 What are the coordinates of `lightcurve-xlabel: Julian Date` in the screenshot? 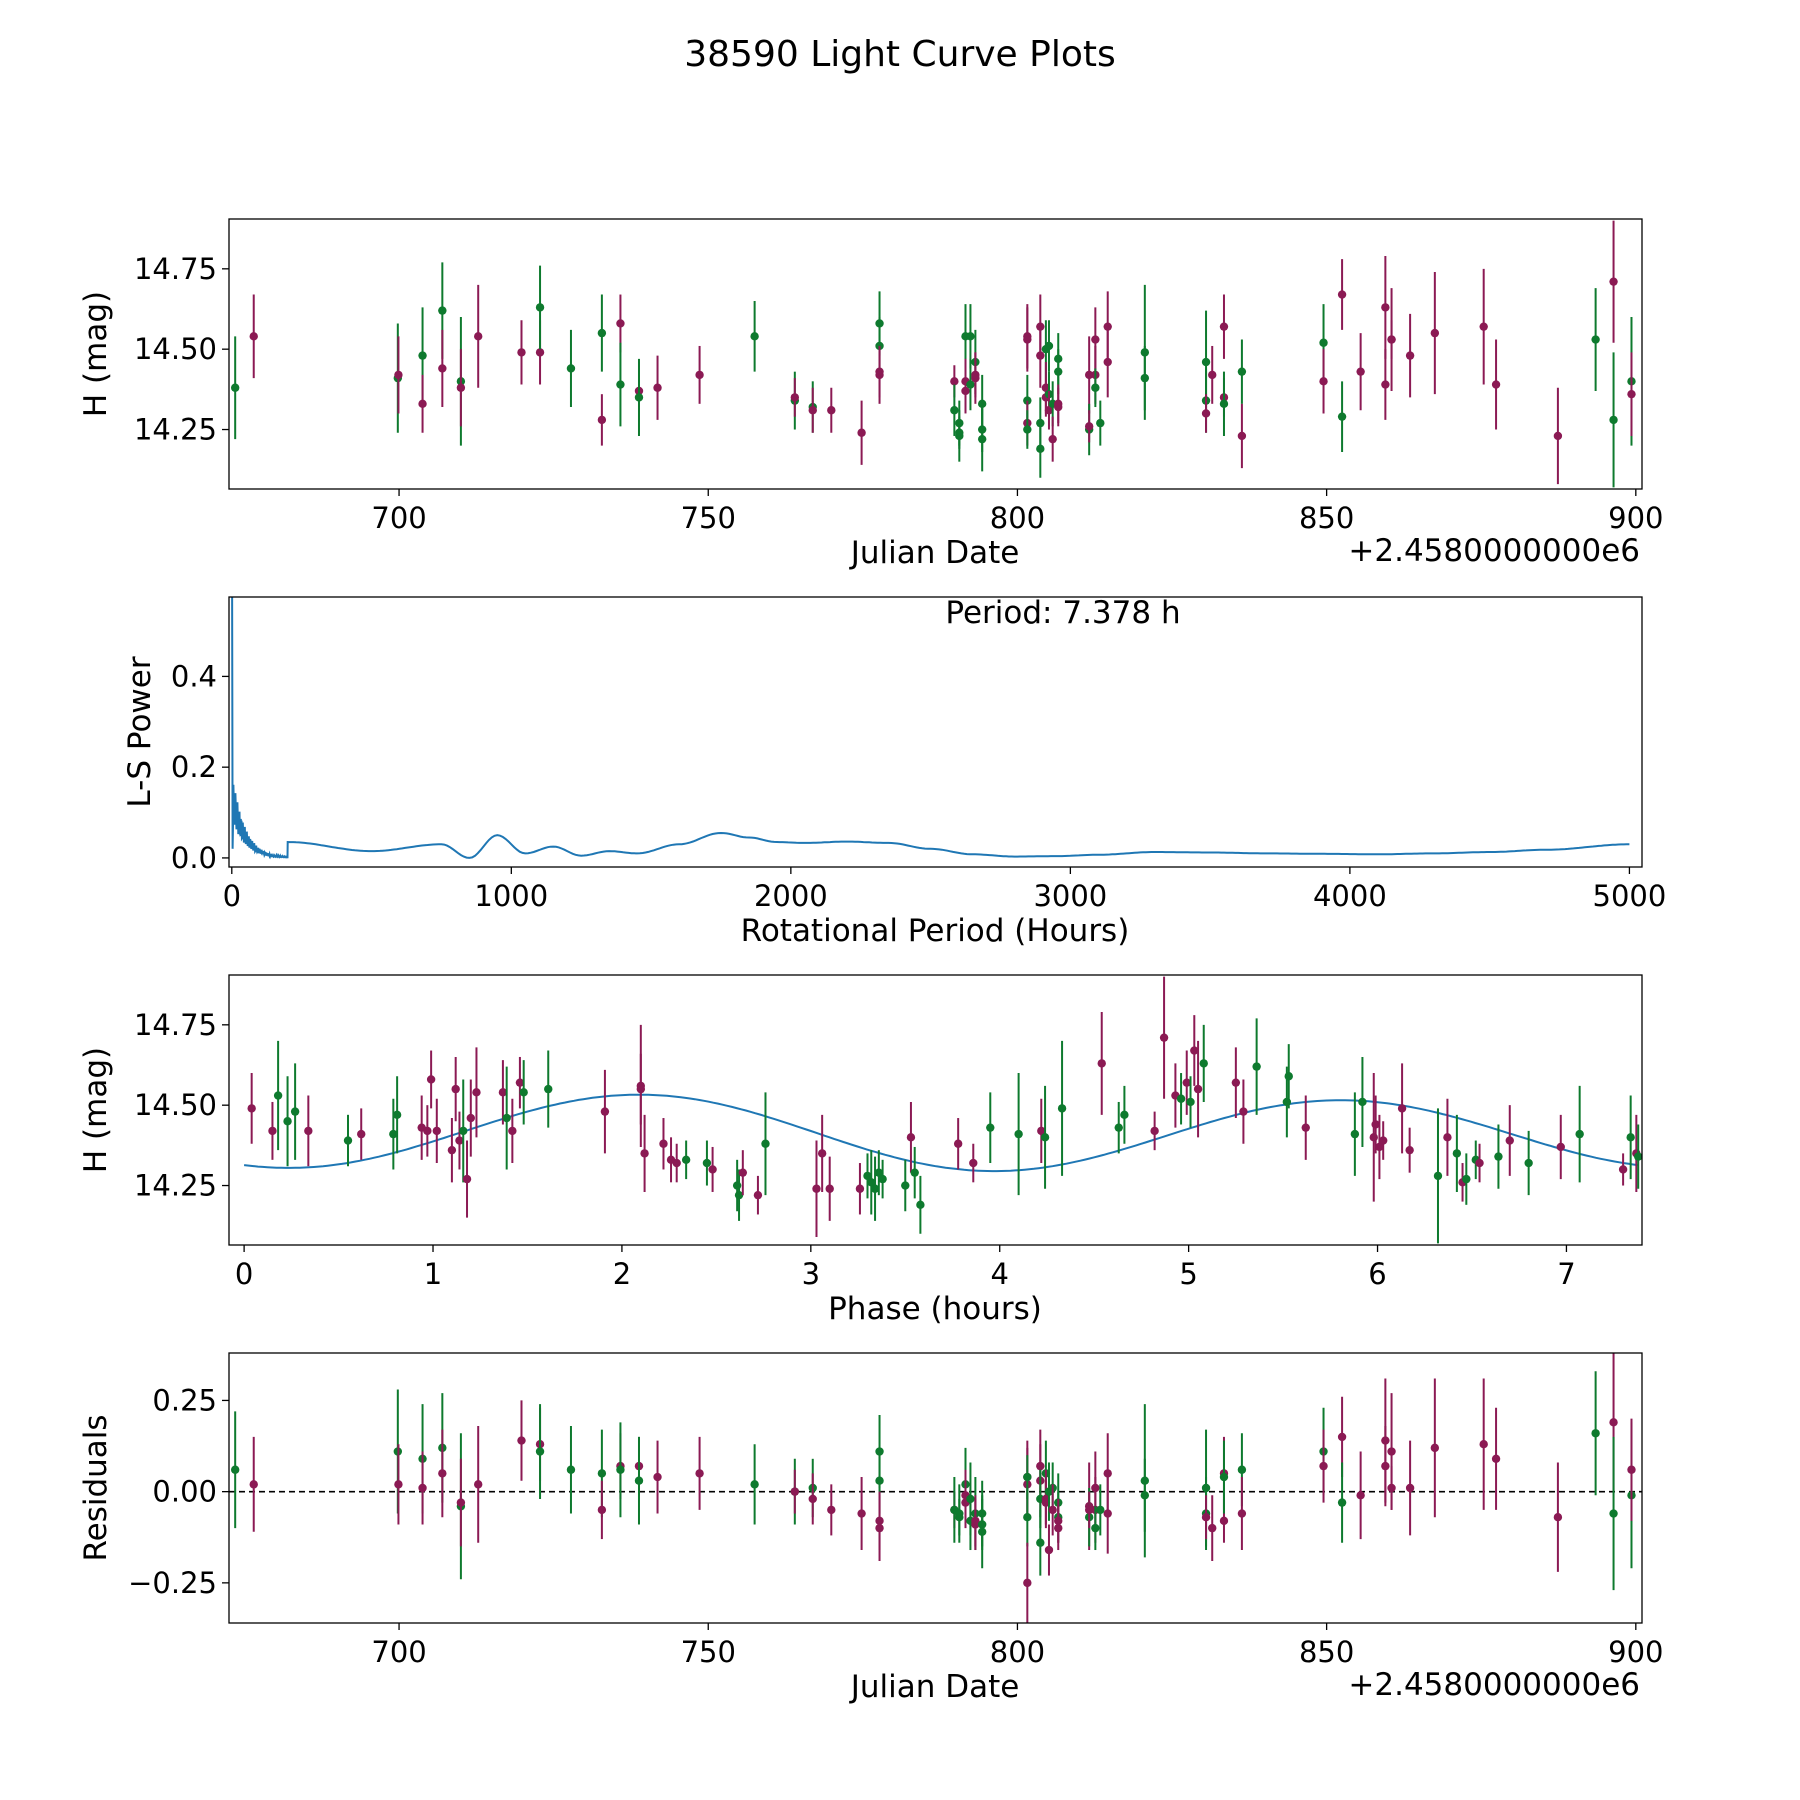 It's located at (934, 553).